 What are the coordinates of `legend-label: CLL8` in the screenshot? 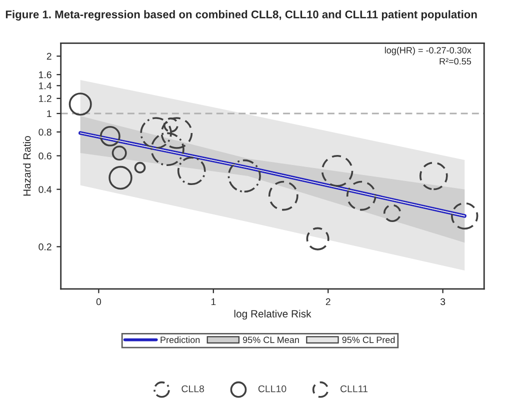 It's located at (193, 388).